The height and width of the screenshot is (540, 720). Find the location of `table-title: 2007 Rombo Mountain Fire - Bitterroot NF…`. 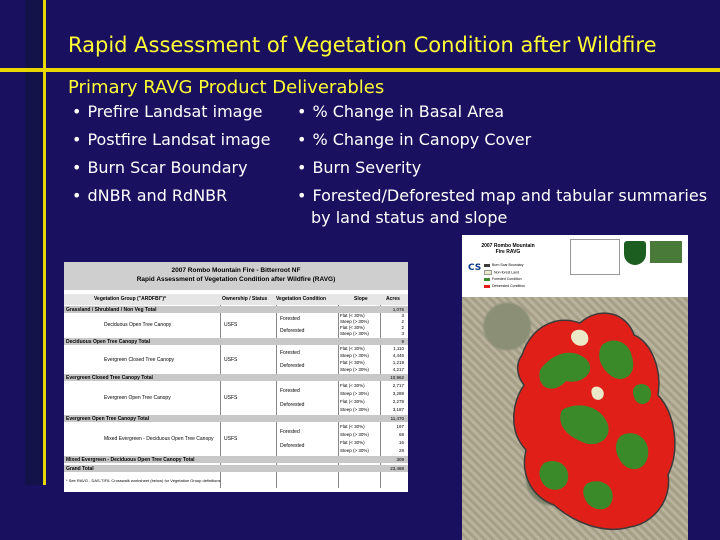

table-title: 2007 Rombo Mountain Fire - Bitterroot NF… is located at coordinates (236, 276).